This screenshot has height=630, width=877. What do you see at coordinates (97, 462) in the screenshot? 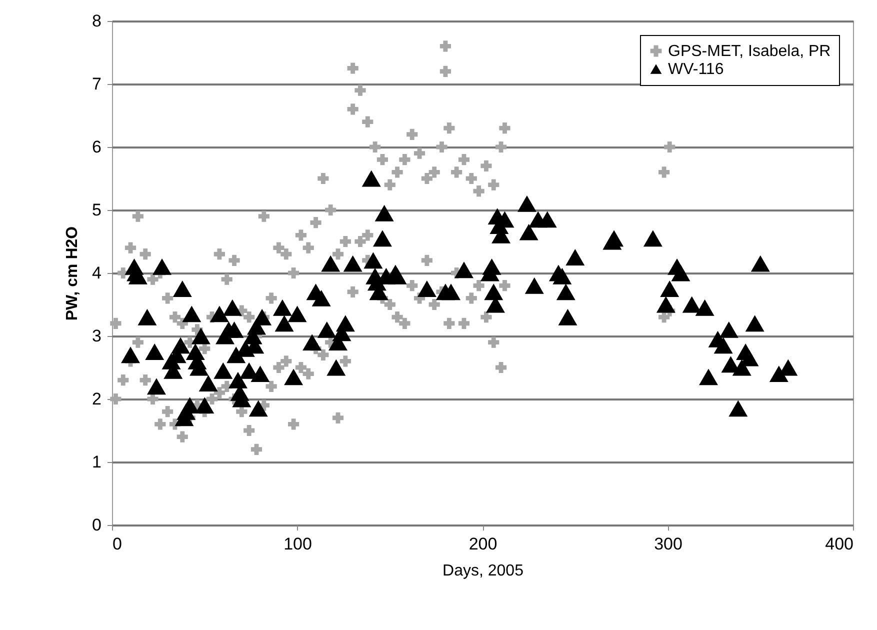
I see `y-tick-label: 1` at bounding box center [97, 462].